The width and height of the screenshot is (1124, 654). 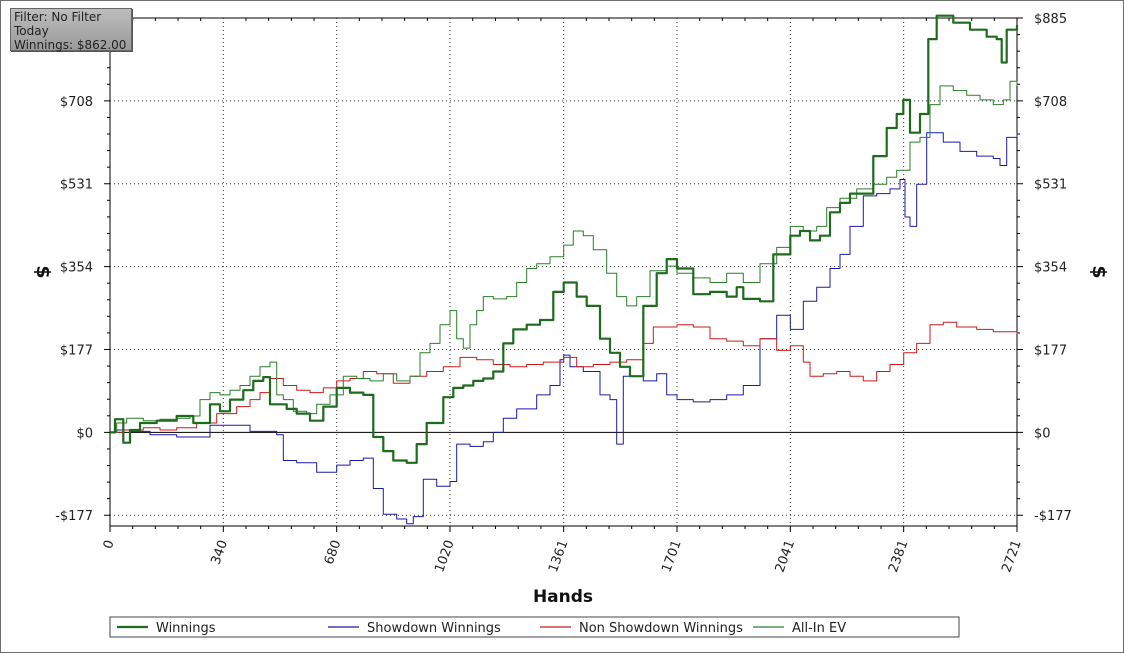 What do you see at coordinates (819, 628) in the screenshot?
I see `legend-label-all-in-ev: All-In EV` at bounding box center [819, 628].